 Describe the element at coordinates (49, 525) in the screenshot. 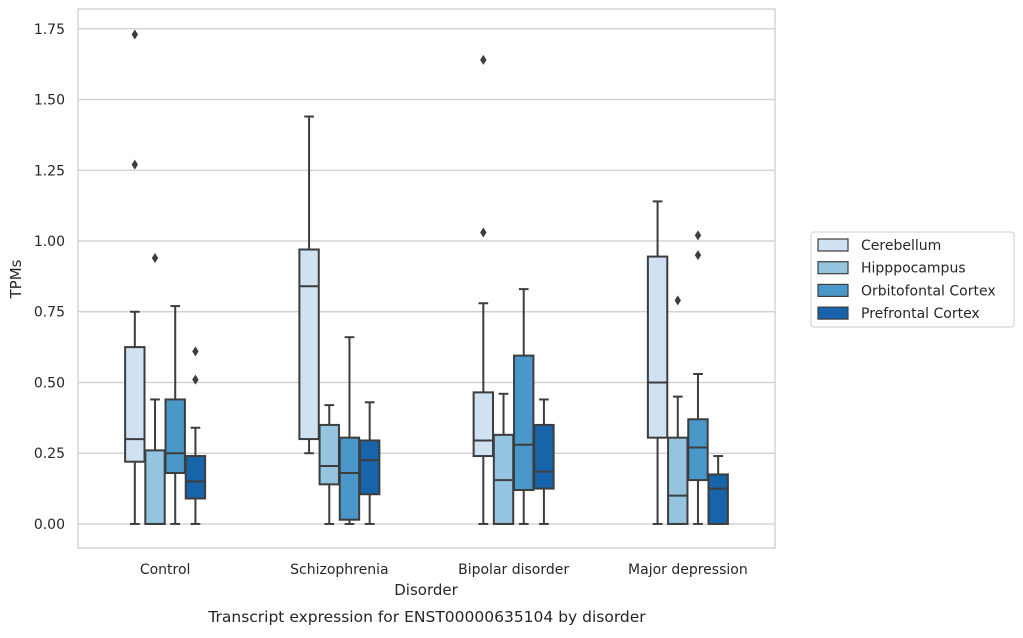

I see `y-tick-label: 0.00` at that location.